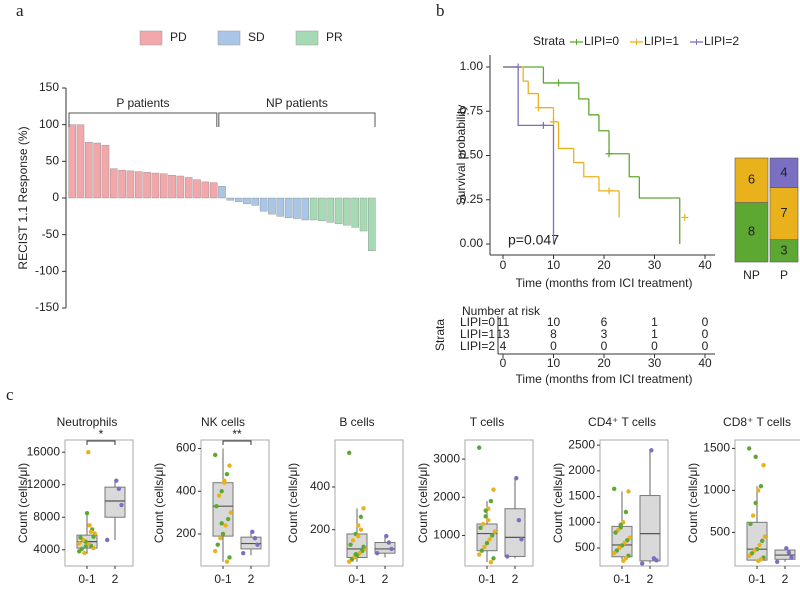 Image resolution: width=800 pixels, height=590 pixels. What do you see at coordinates (601, 41) in the screenshot?
I see `legend-label: LIPI=0` at bounding box center [601, 41].